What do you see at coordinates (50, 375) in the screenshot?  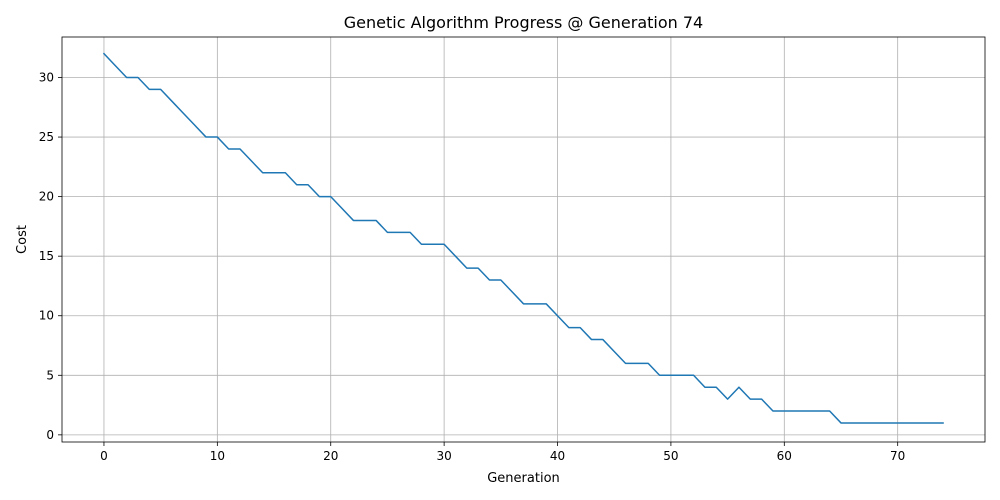 I see `y-tick-label: 5` at bounding box center [50, 375].